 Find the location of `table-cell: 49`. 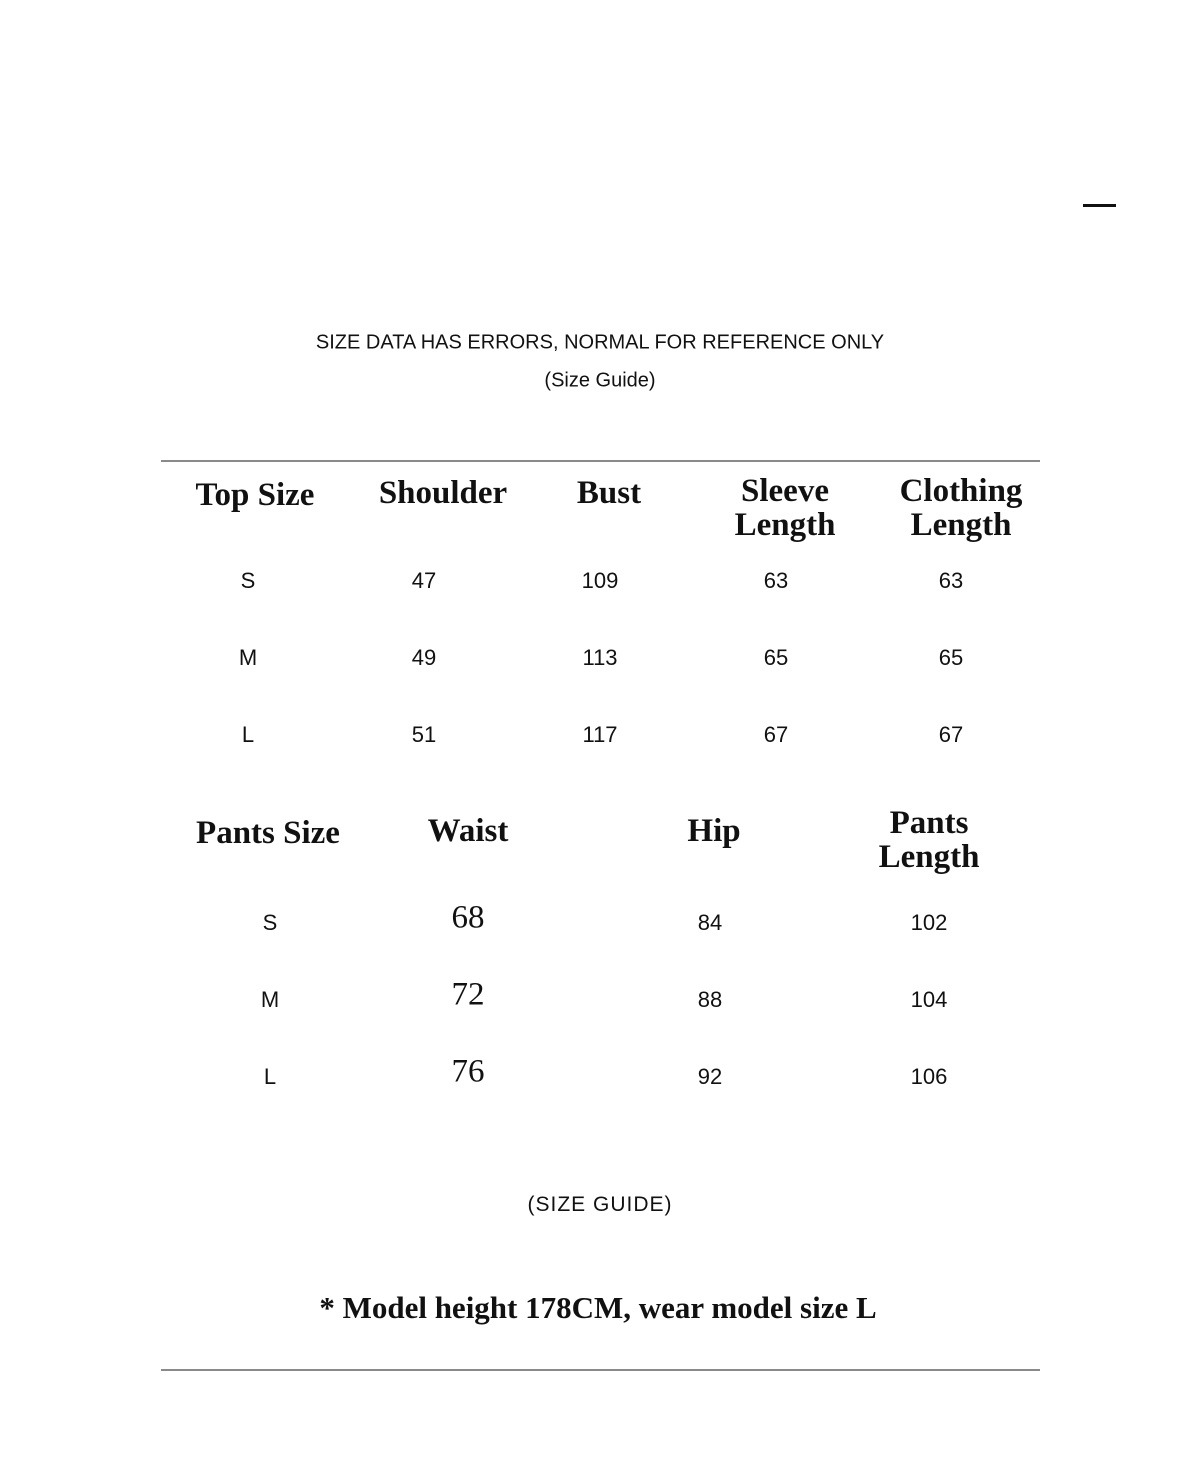

table-cell: 49 is located at coordinates (424, 657).